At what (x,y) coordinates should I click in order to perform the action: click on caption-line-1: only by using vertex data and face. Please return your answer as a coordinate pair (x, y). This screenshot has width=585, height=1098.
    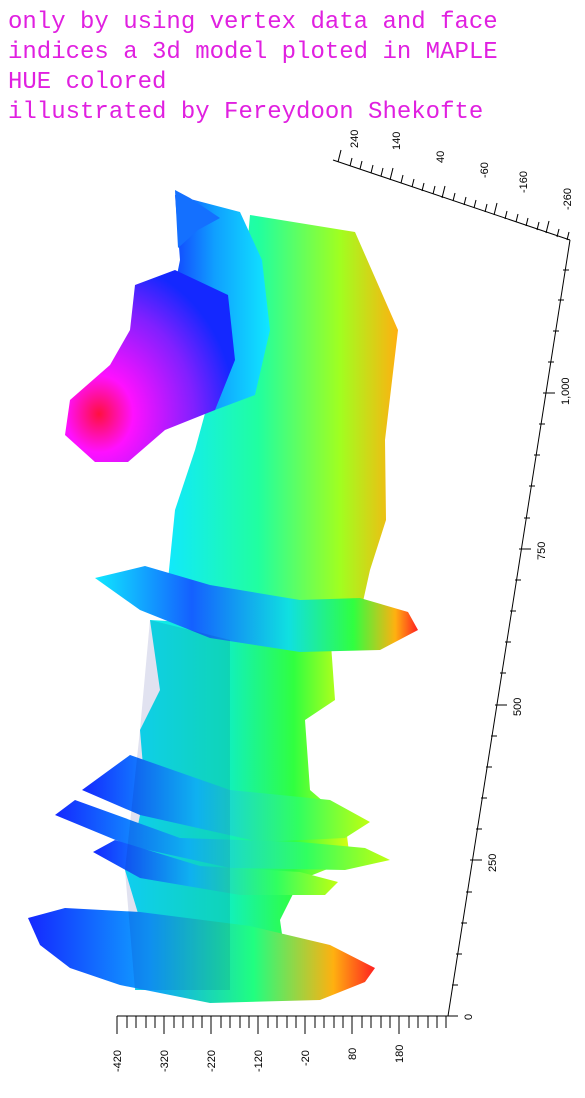
    Looking at the image, I should click on (253, 22).